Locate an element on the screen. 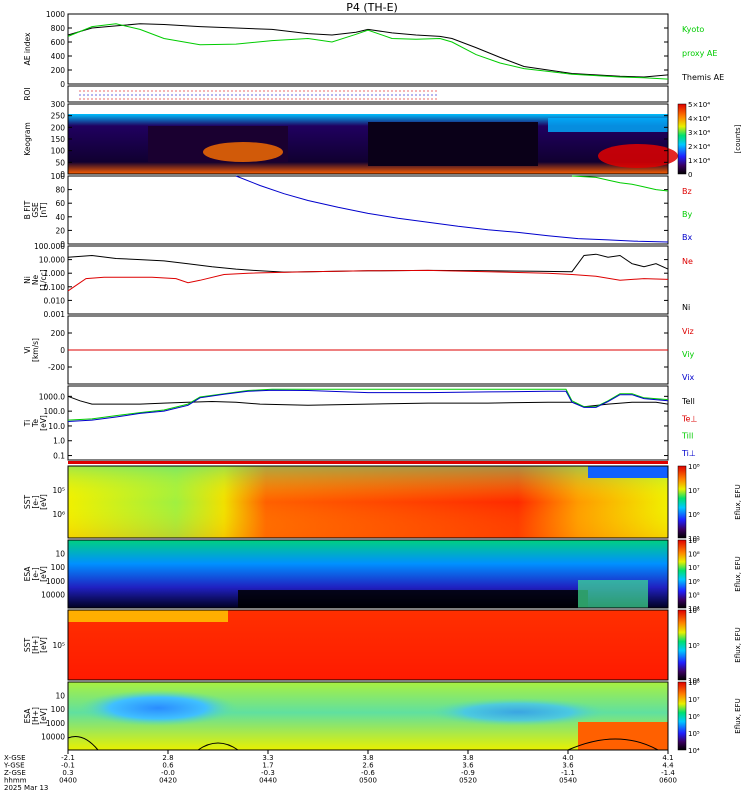 This screenshot has width=750, height=800. spectrogram-esa-e-green is located at coordinates (613, 594).